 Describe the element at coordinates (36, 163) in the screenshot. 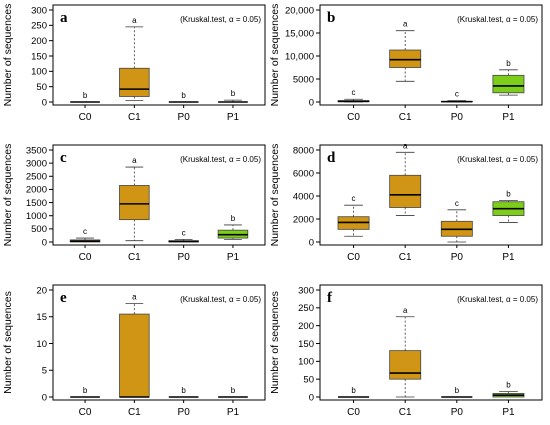

I see `y-tick-label: 3000` at that location.